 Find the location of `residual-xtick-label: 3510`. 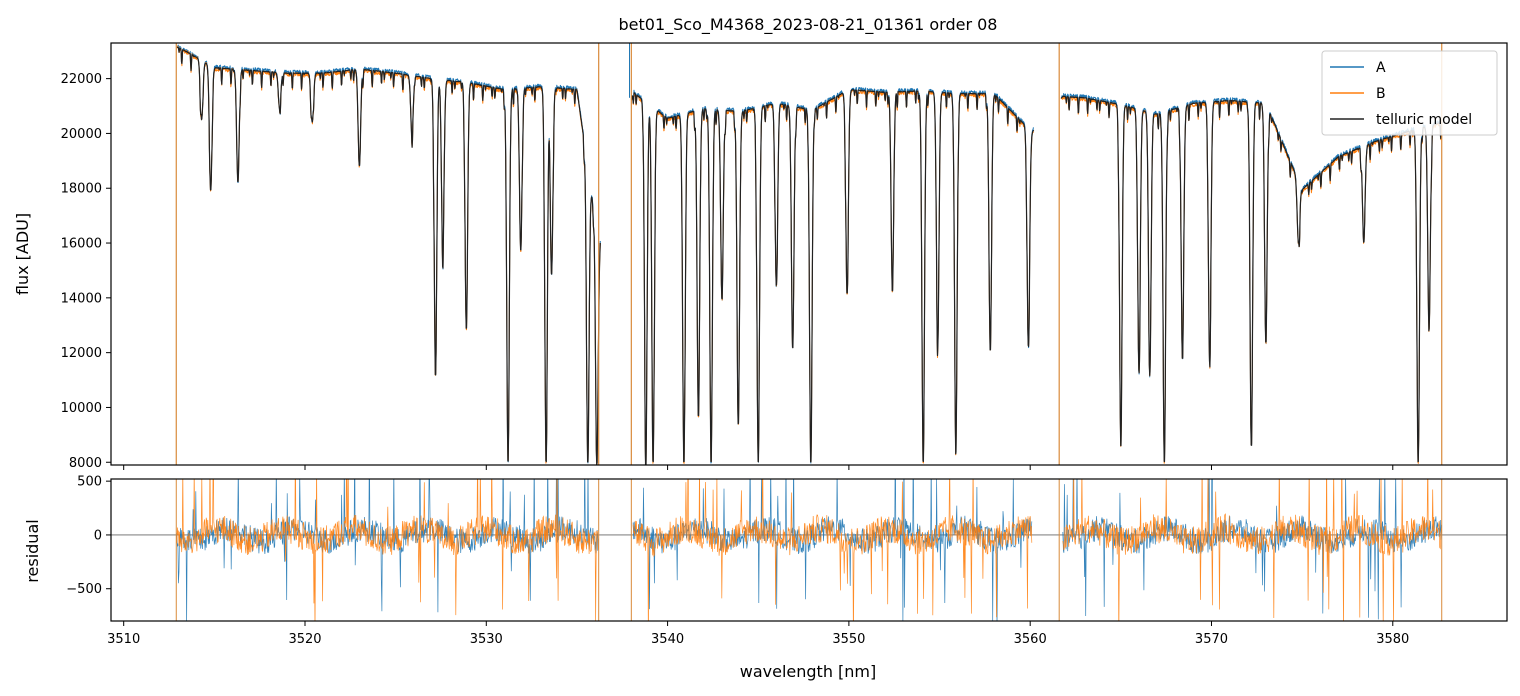

residual-xtick-label: 3510 is located at coordinates (123, 639).